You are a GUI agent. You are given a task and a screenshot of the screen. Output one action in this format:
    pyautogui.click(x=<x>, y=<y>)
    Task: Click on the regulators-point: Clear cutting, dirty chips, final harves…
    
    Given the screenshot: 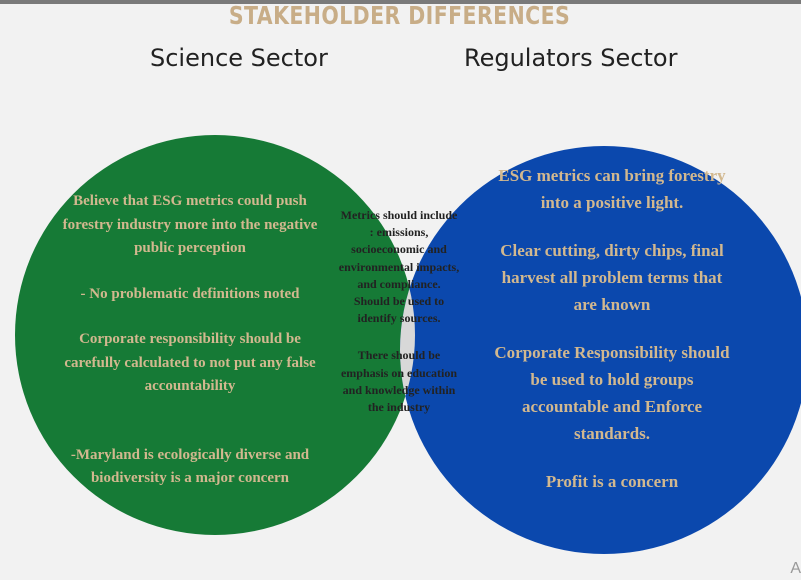 What is the action you would take?
    pyautogui.click(x=612, y=277)
    